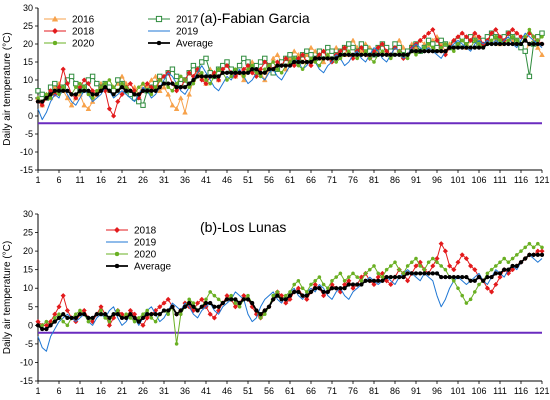  I want to click on y-axis-label: Daily air temperature (°C), so click(7, 88).